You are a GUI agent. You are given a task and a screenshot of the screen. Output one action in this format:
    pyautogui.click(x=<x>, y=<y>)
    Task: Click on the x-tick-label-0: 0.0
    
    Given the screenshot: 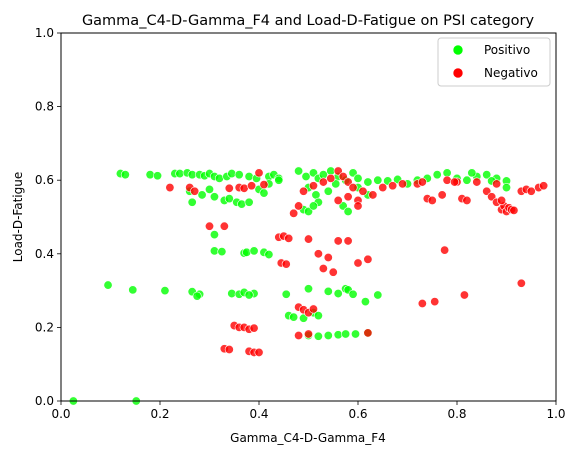 What is the action you would take?
    pyautogui.click(x=60, y=414)
    